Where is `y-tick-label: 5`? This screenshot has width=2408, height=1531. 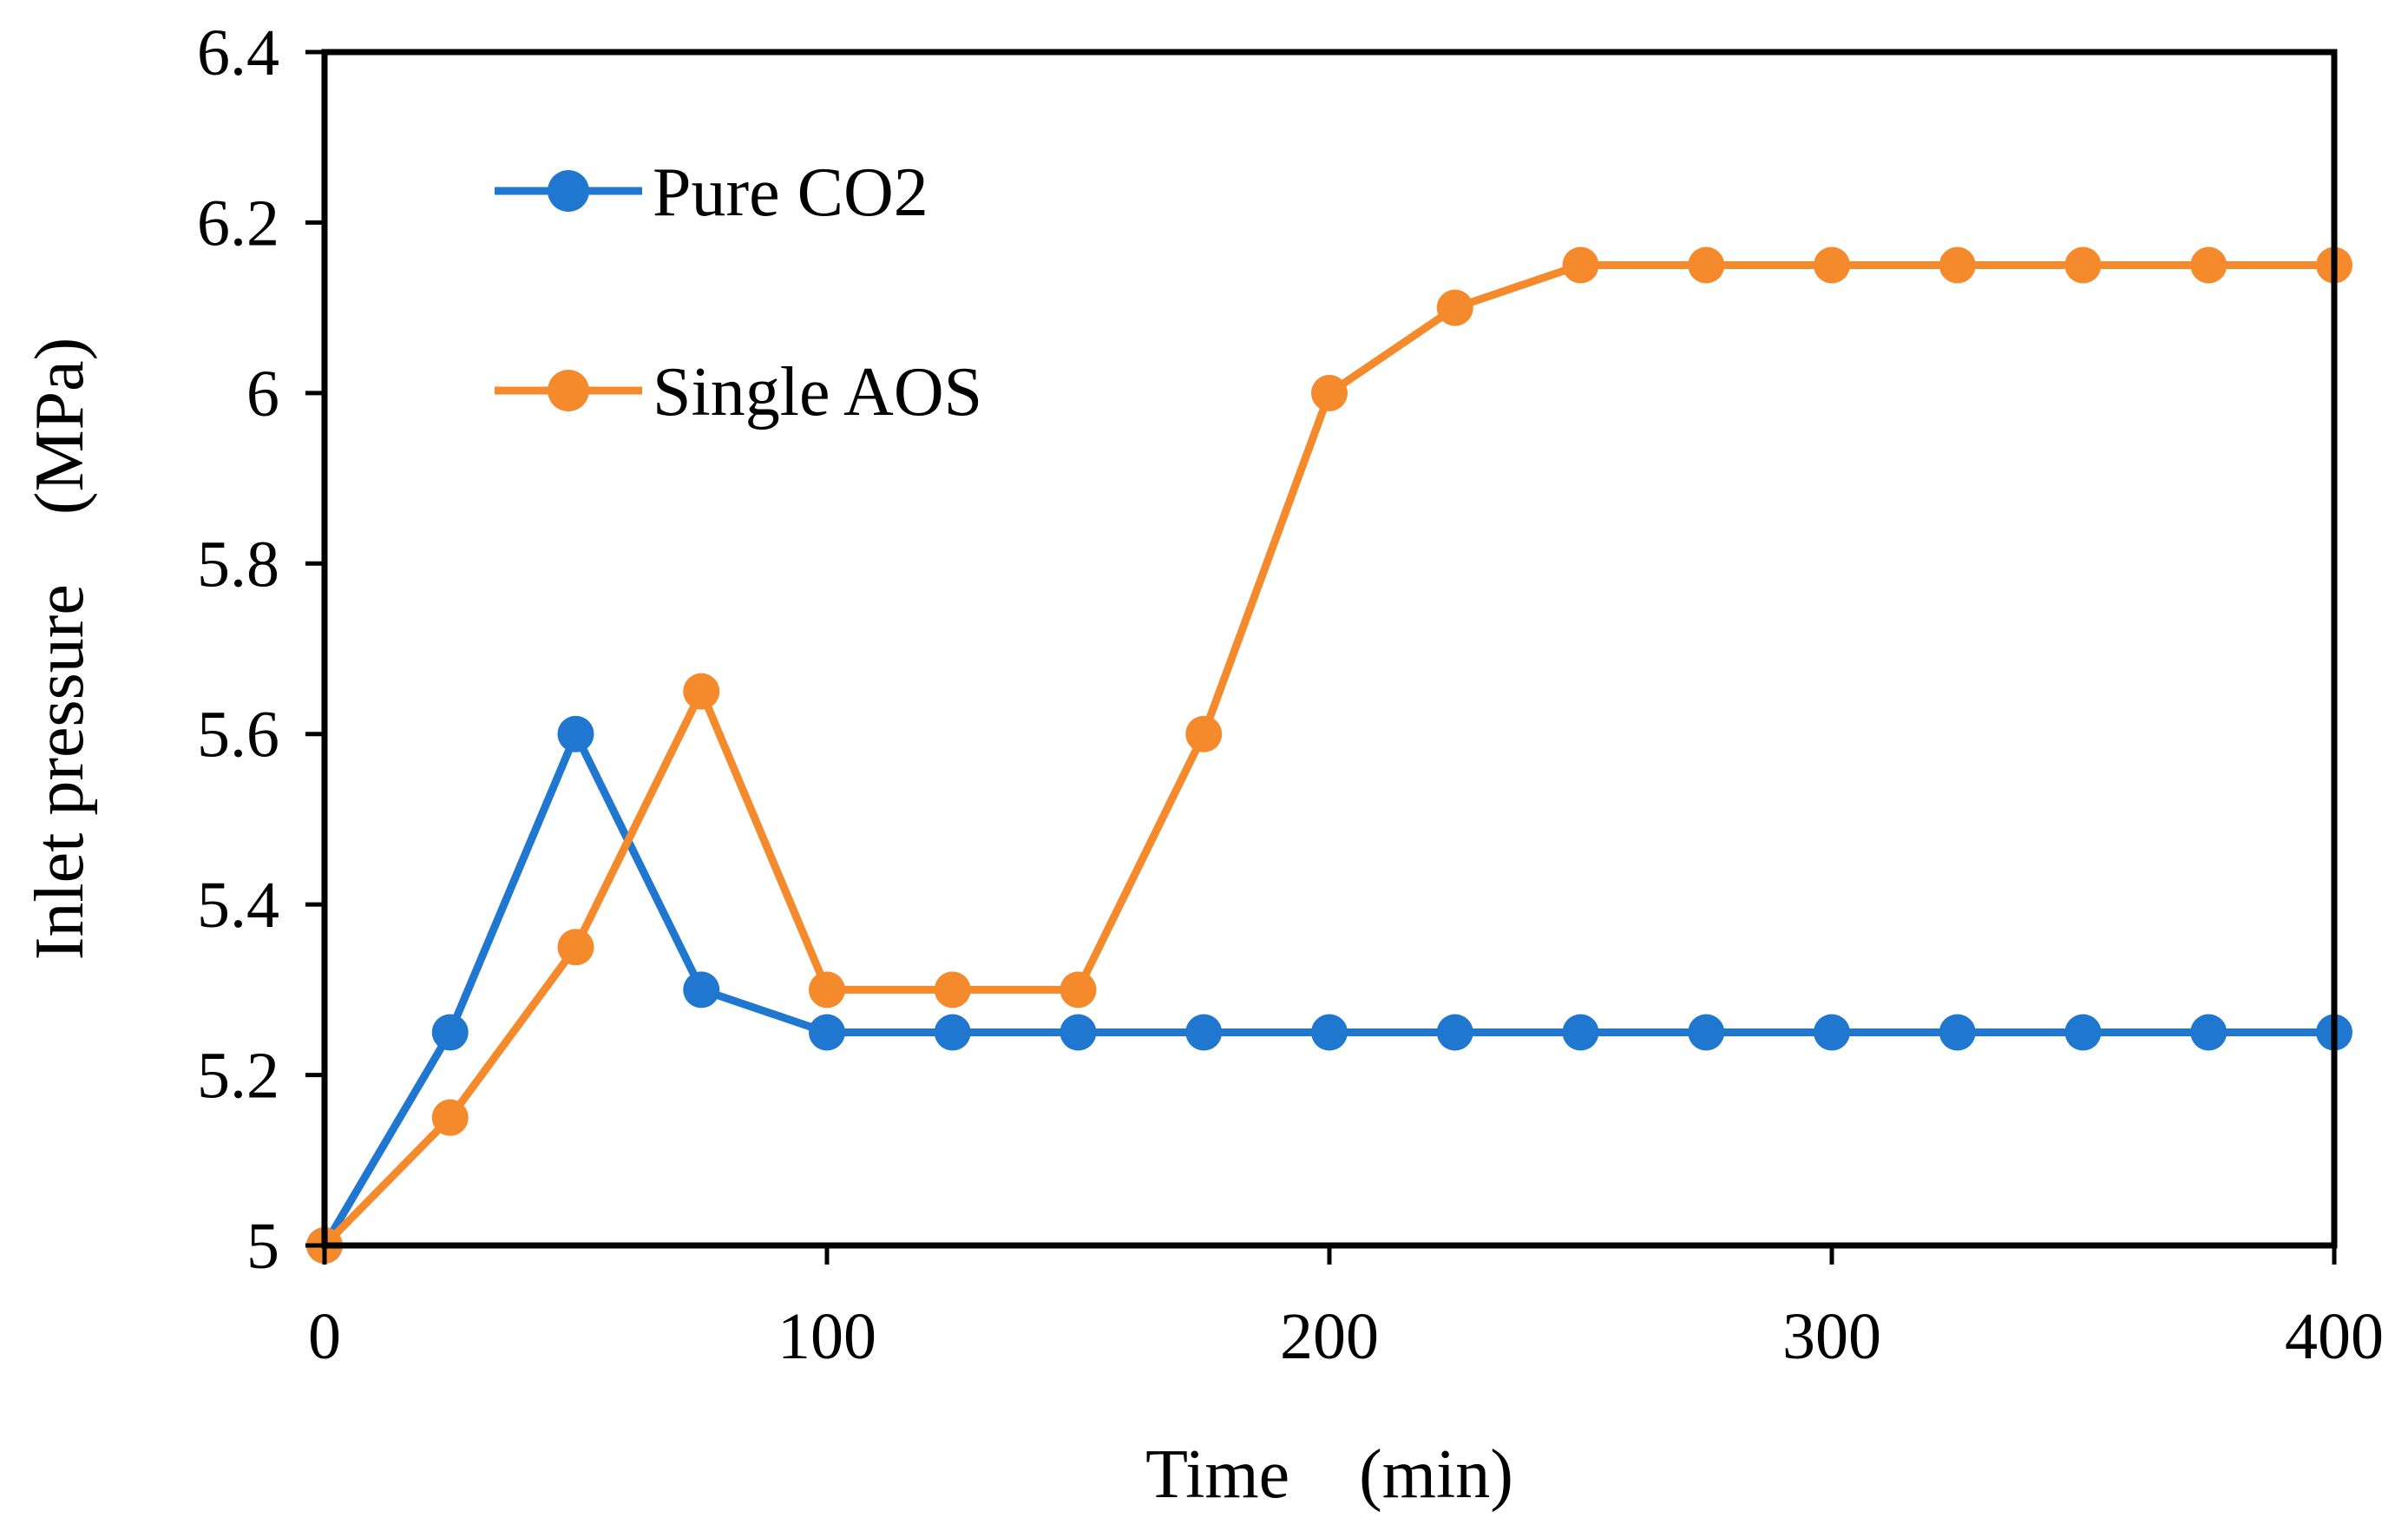 y-tick-label: 5 is located at coordinates (262, 1246).